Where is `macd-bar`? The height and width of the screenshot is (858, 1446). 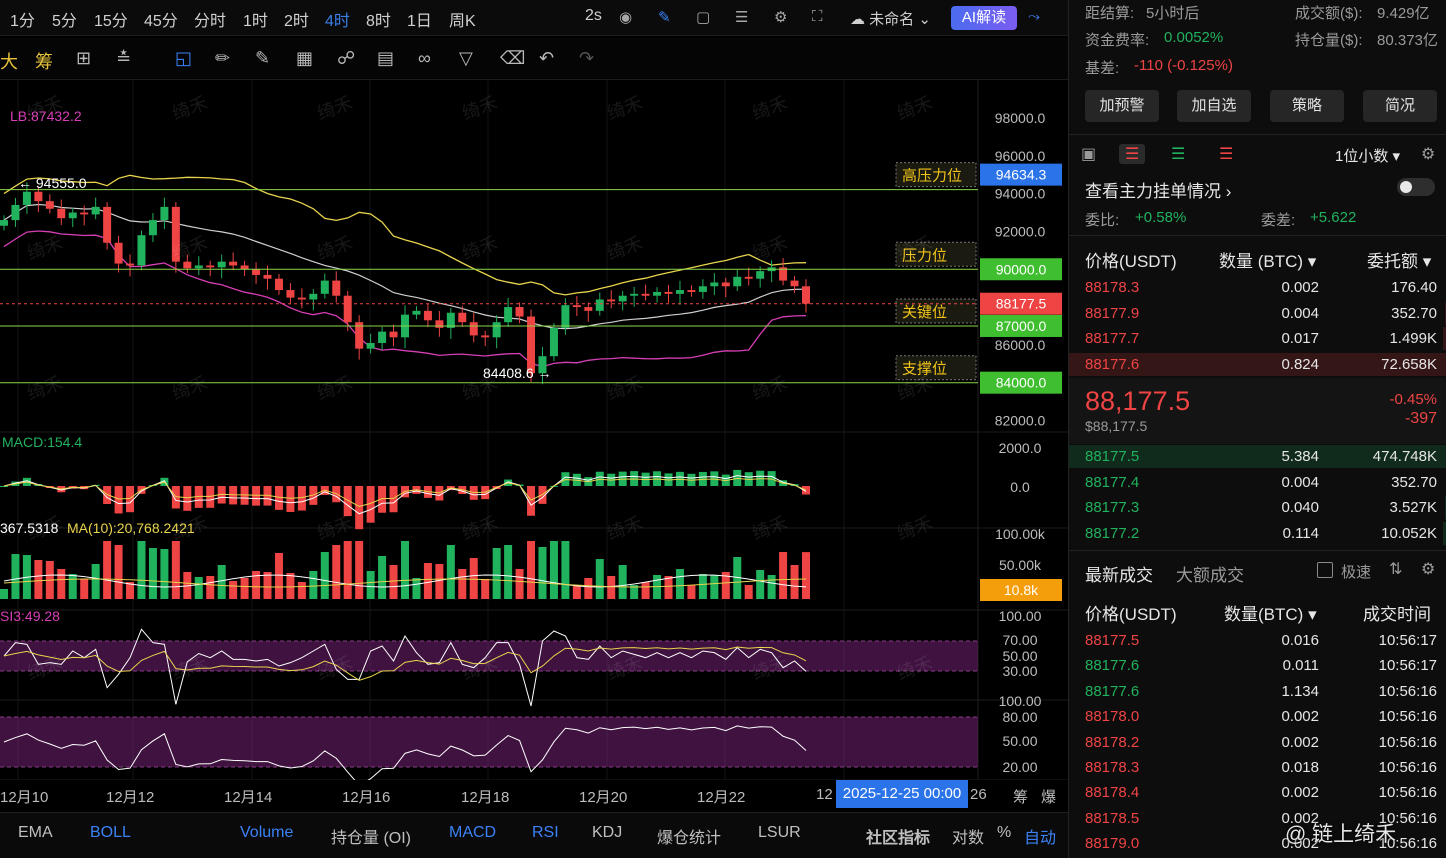 macd-bar is located at coordinates (290, 499).